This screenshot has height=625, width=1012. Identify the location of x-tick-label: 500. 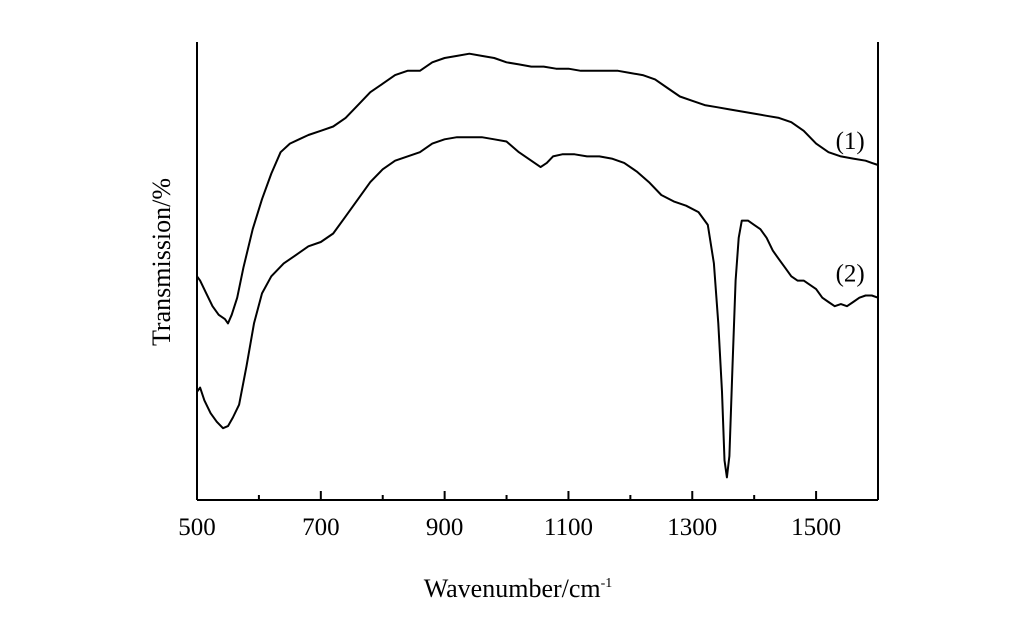
(197, 527).